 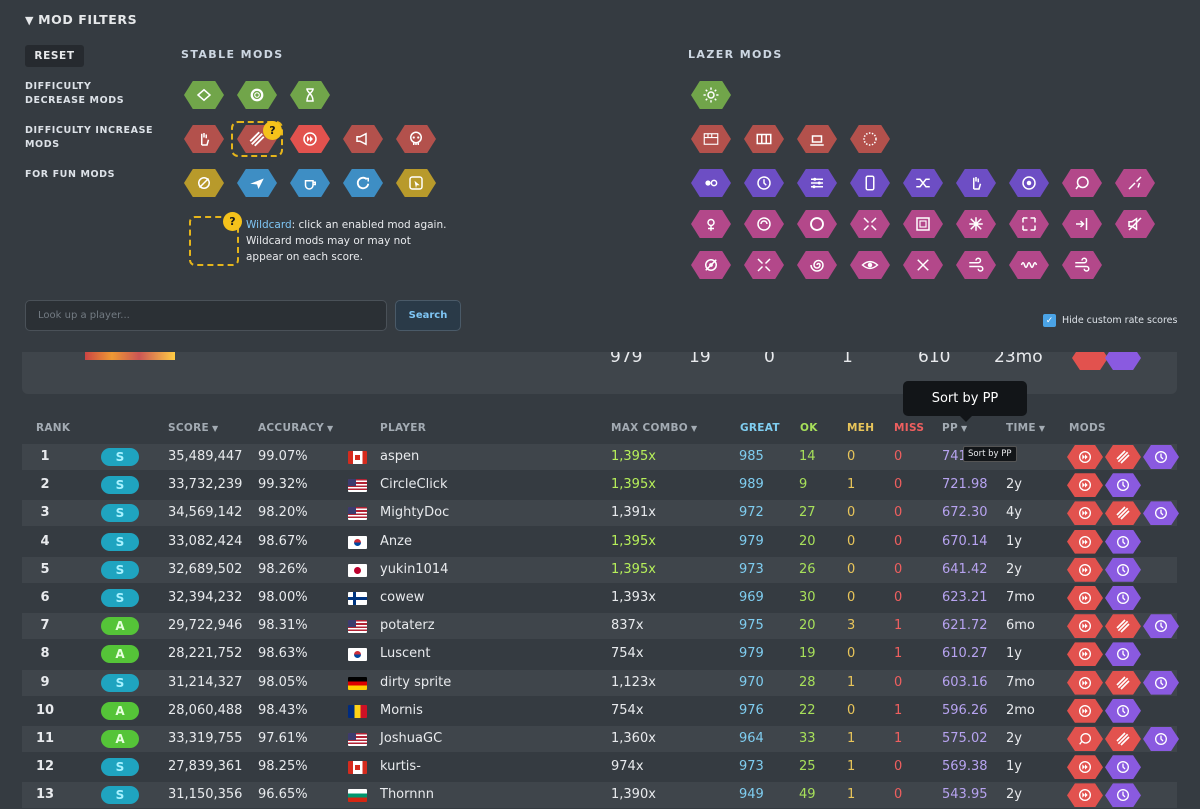 What do you see at coordinates (1020, 682) in the screenshot?
I see `time-cell: 7mo` at bounding box center [1020, 682].